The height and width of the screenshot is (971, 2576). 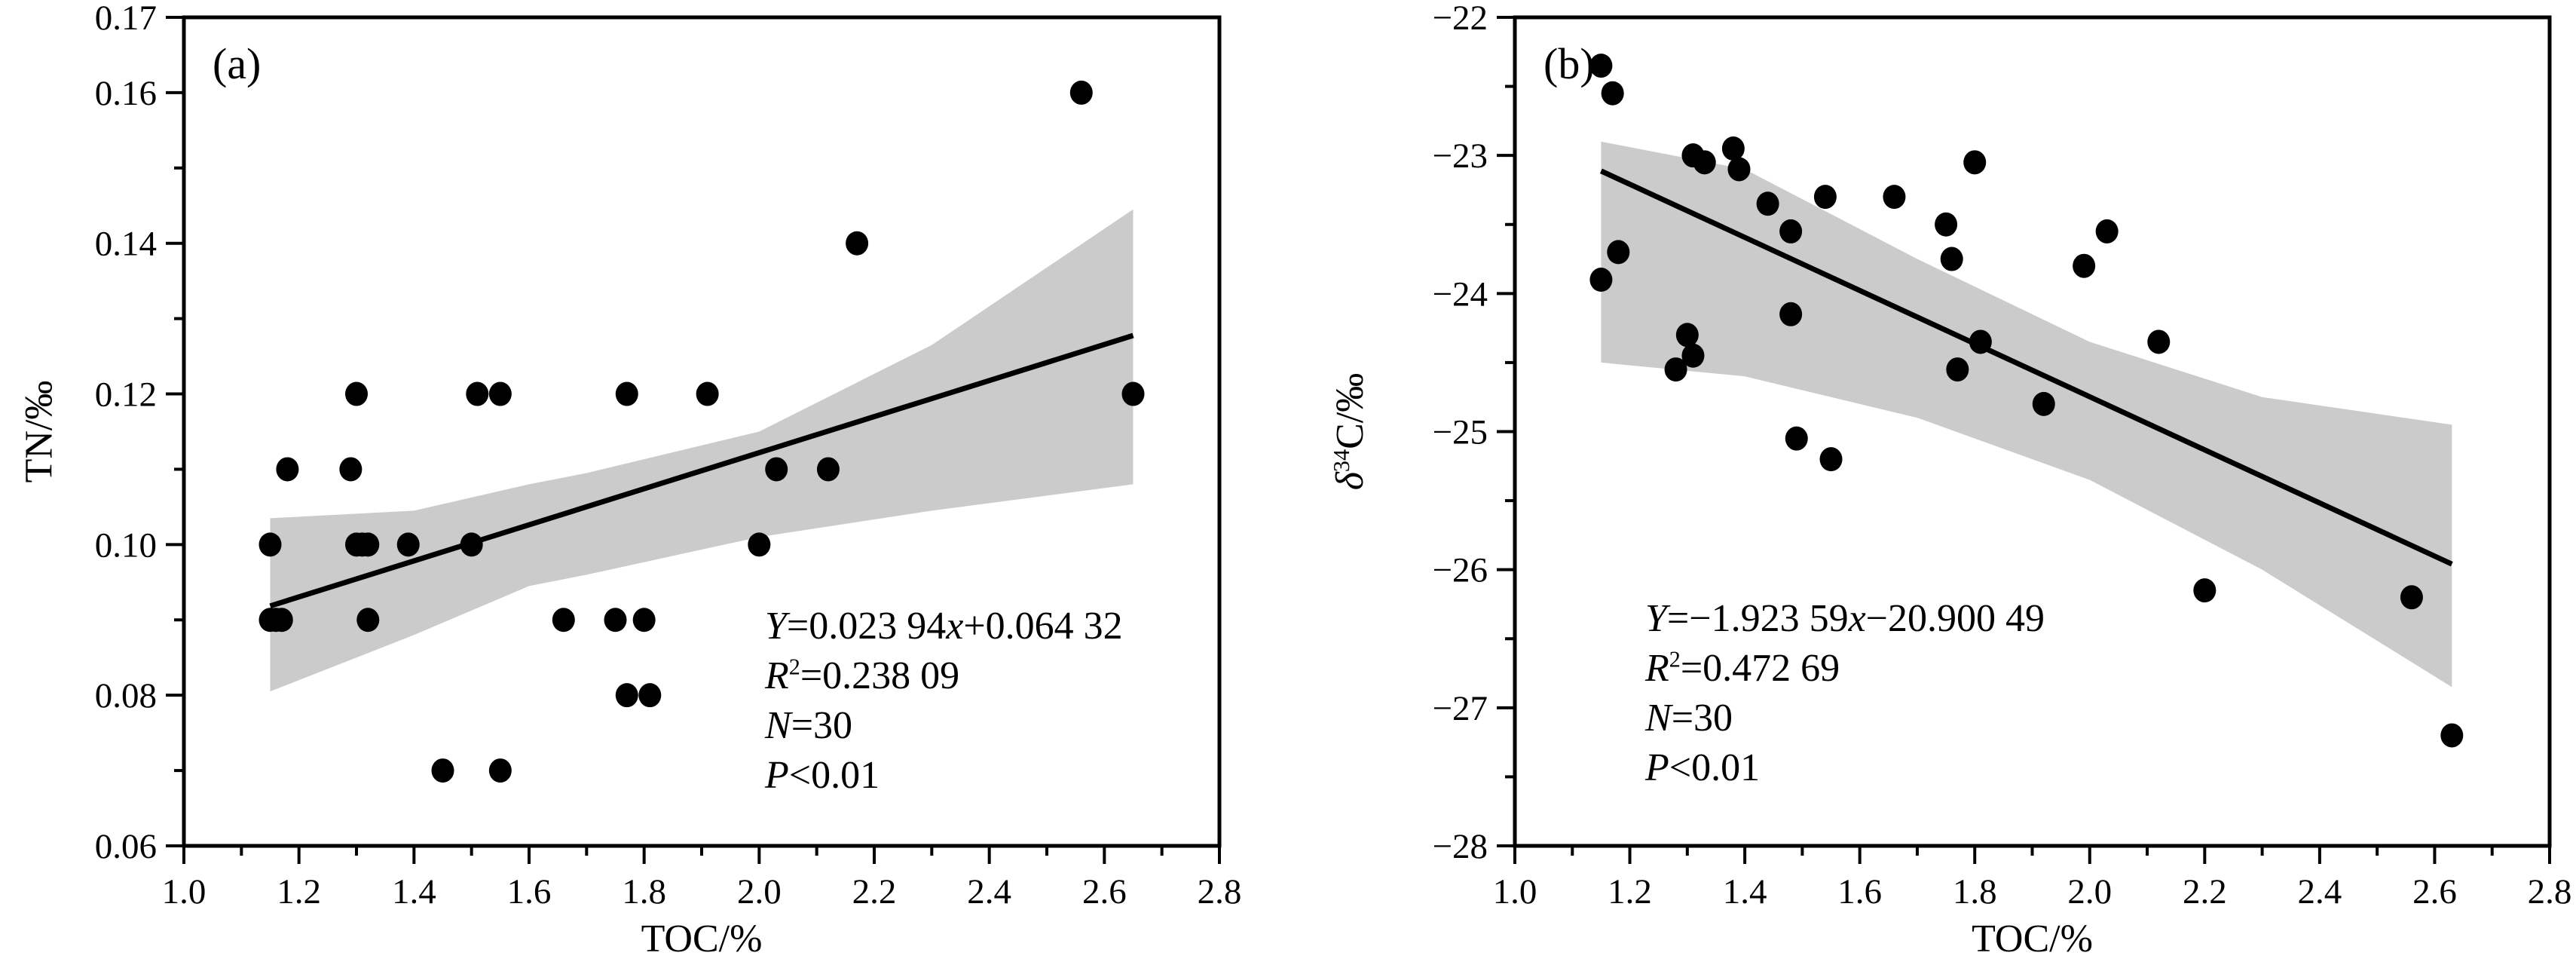 I want to click on panel-b-y-tick-label: −27, so click(x=1460, y=709).